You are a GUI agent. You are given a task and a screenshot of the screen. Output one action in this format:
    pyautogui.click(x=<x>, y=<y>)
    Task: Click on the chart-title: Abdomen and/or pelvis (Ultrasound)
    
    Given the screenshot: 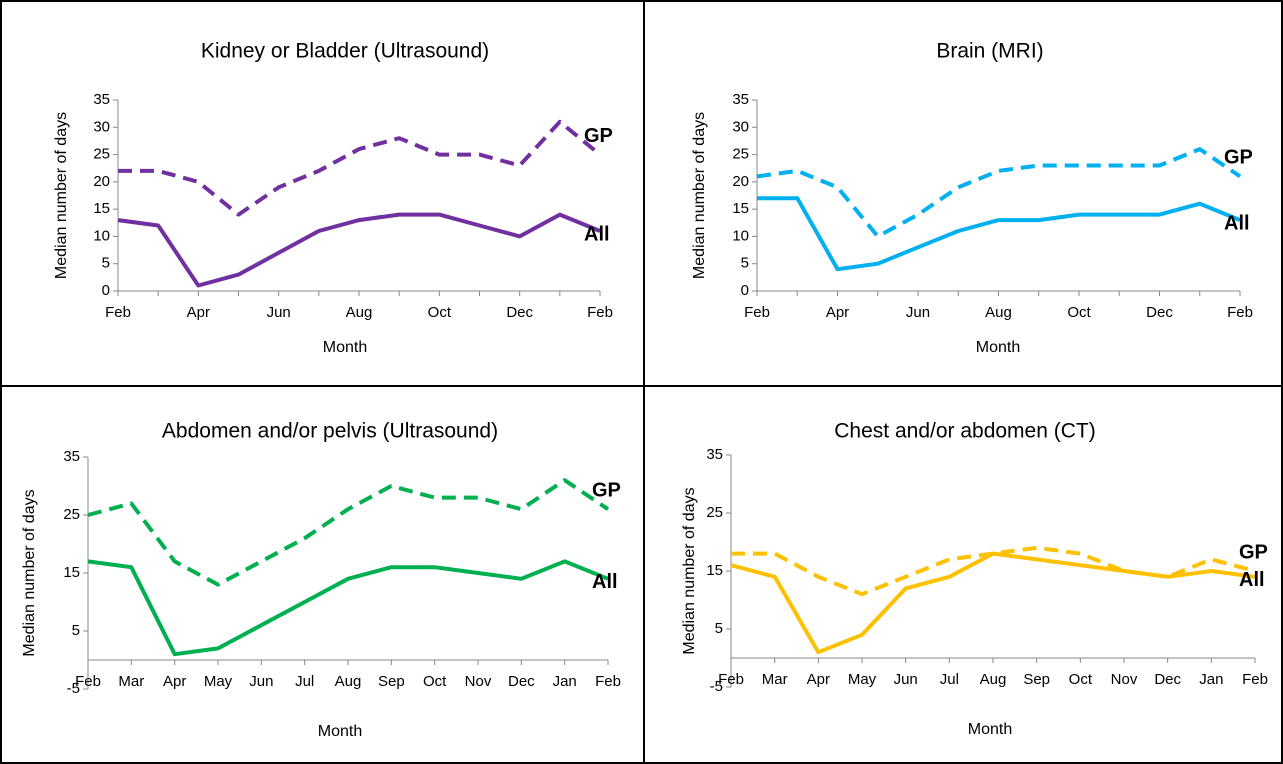 What is the action you would take?
    pyautogui.click(x=330, y=431)
    